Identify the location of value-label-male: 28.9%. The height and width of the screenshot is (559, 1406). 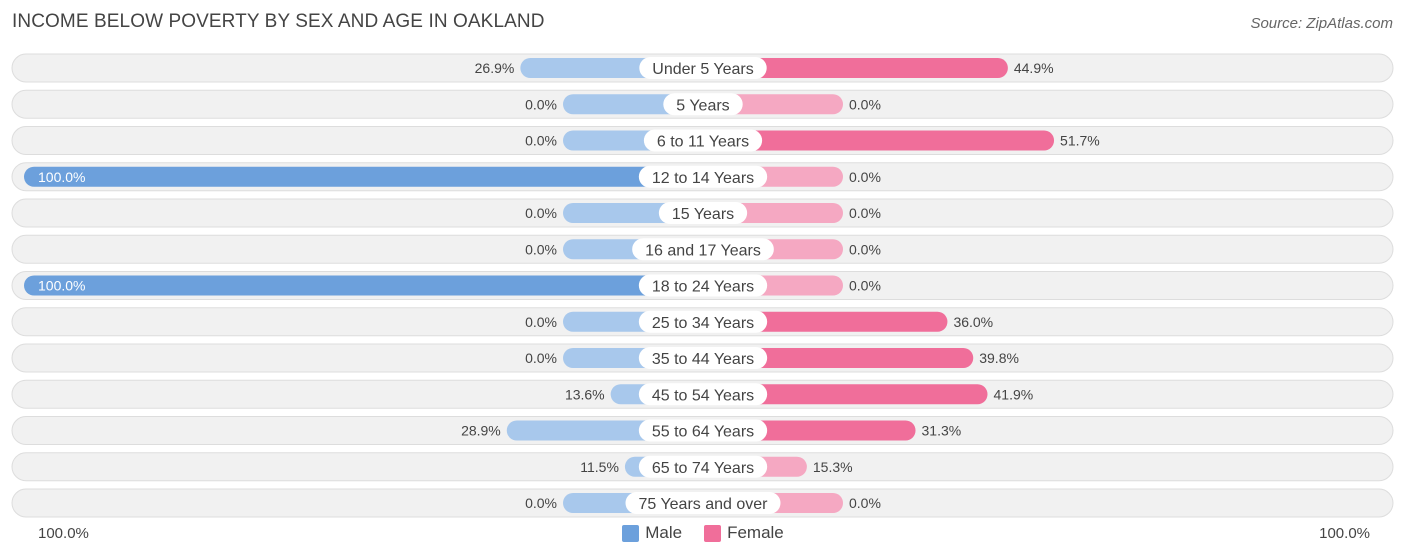
(481, 431).